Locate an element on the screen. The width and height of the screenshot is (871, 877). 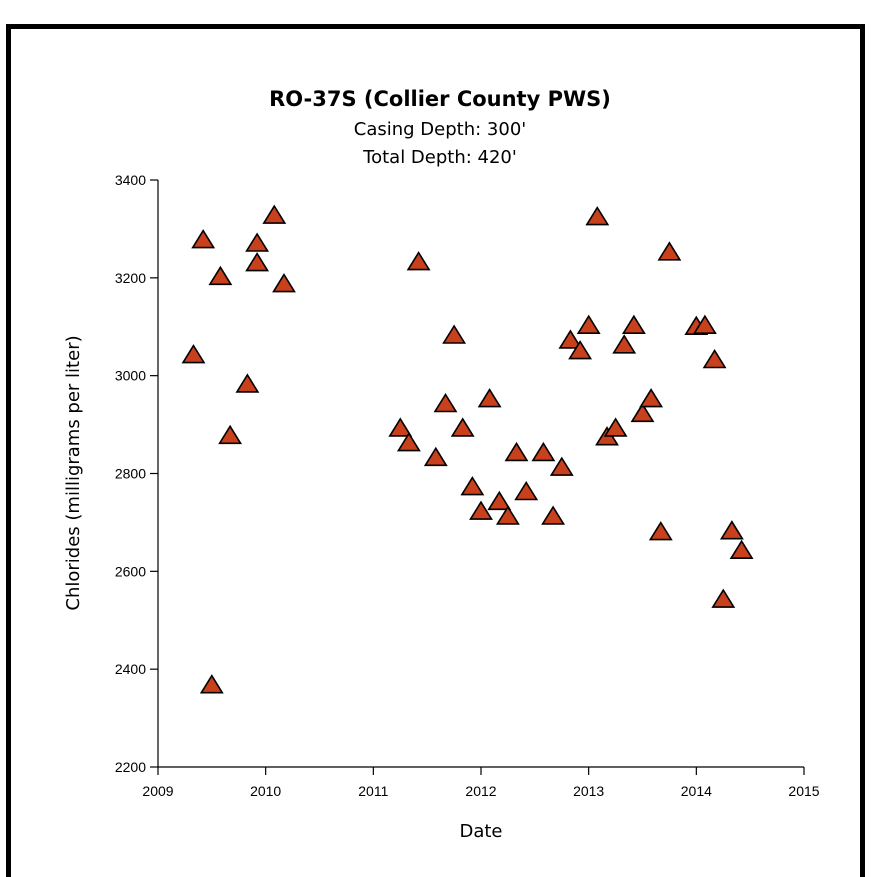
x-axis-ticks: 2009 2010 2011 2012 2013 2014 2015 is located at coordinates (481, 783).